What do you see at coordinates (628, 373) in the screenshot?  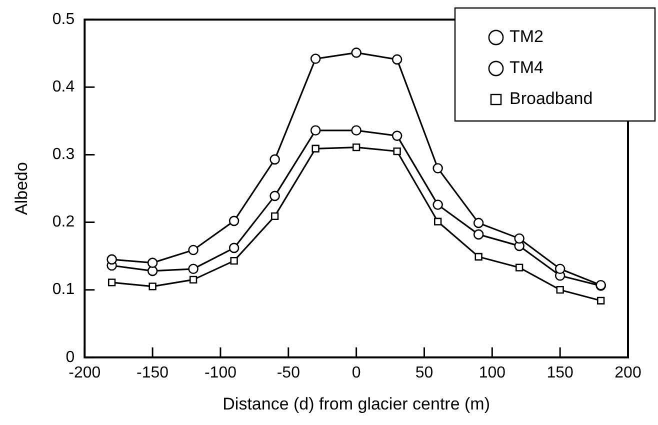 I see `x-tick-label: 200` at bounding box center [628, 373].